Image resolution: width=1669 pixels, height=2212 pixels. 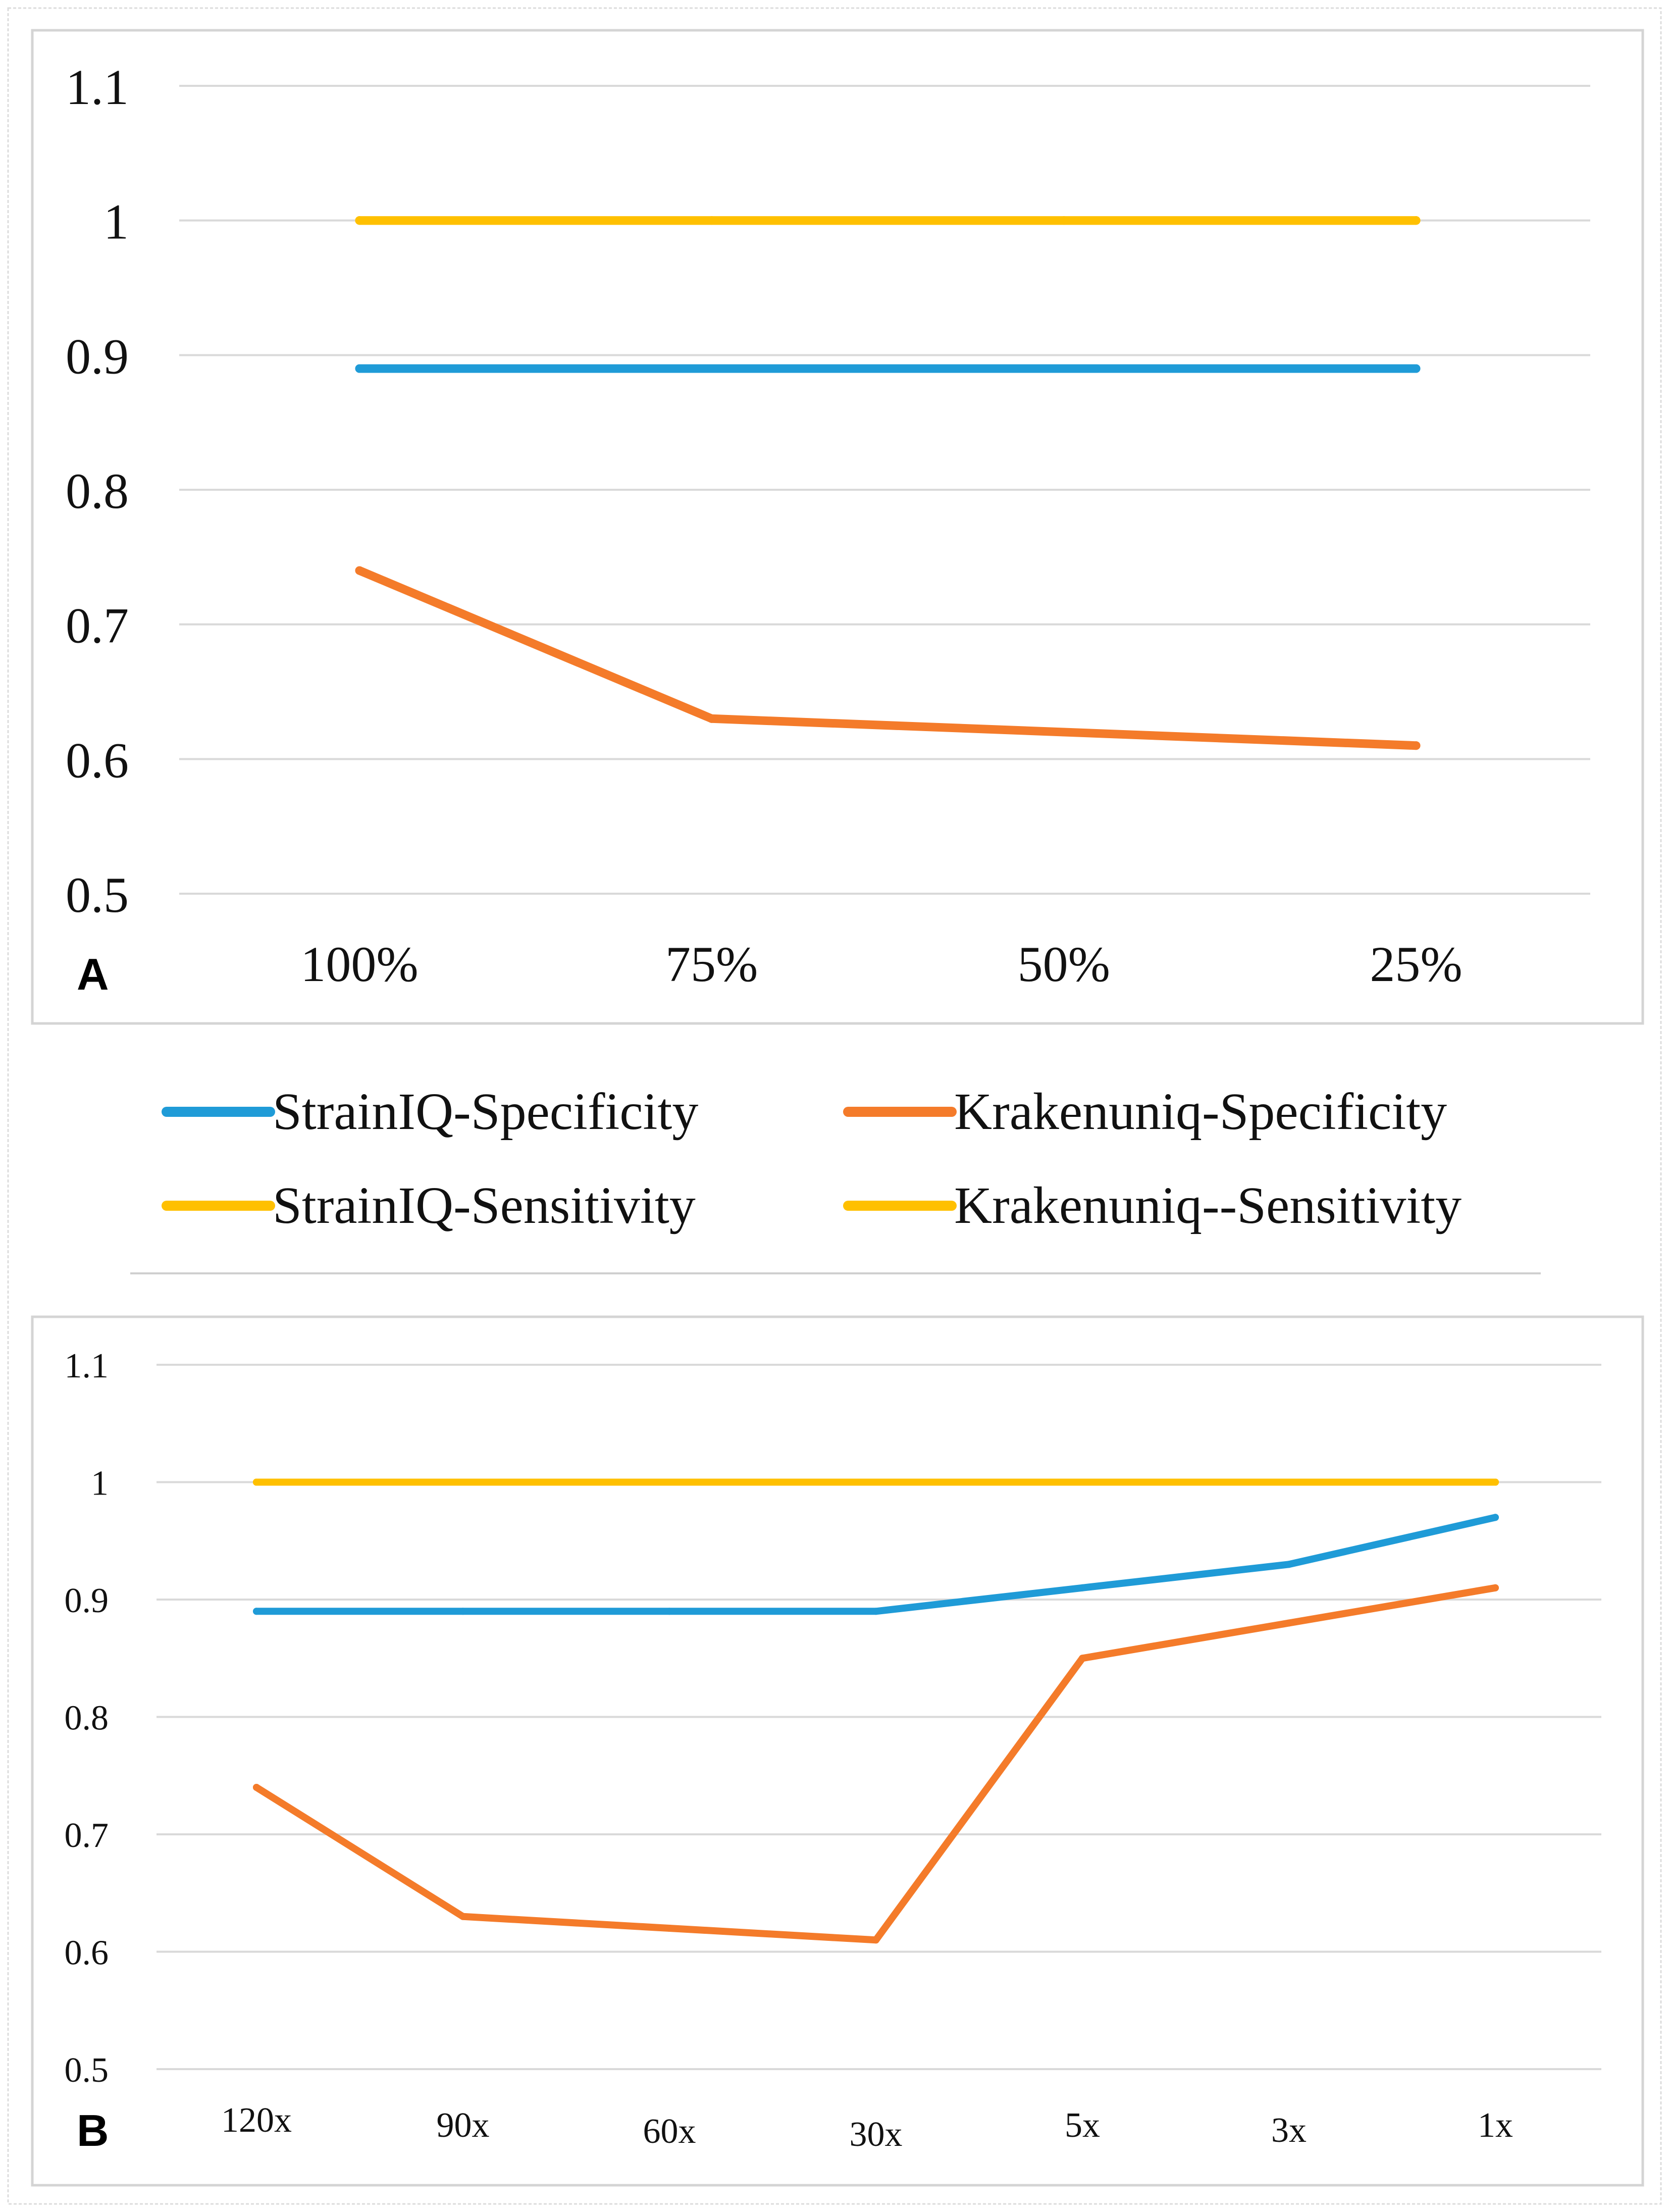 I want to click on panel-a-x-tick-100: 100%, so click(x=359, y=964).